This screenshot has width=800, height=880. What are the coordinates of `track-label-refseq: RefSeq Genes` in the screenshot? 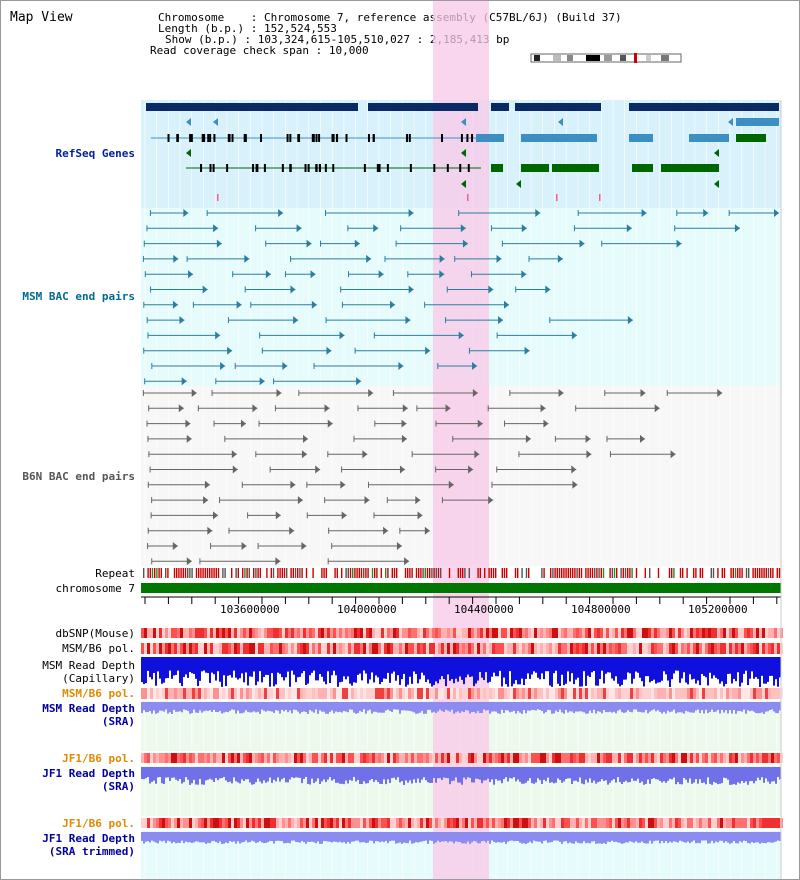 It's located at (95, 153).